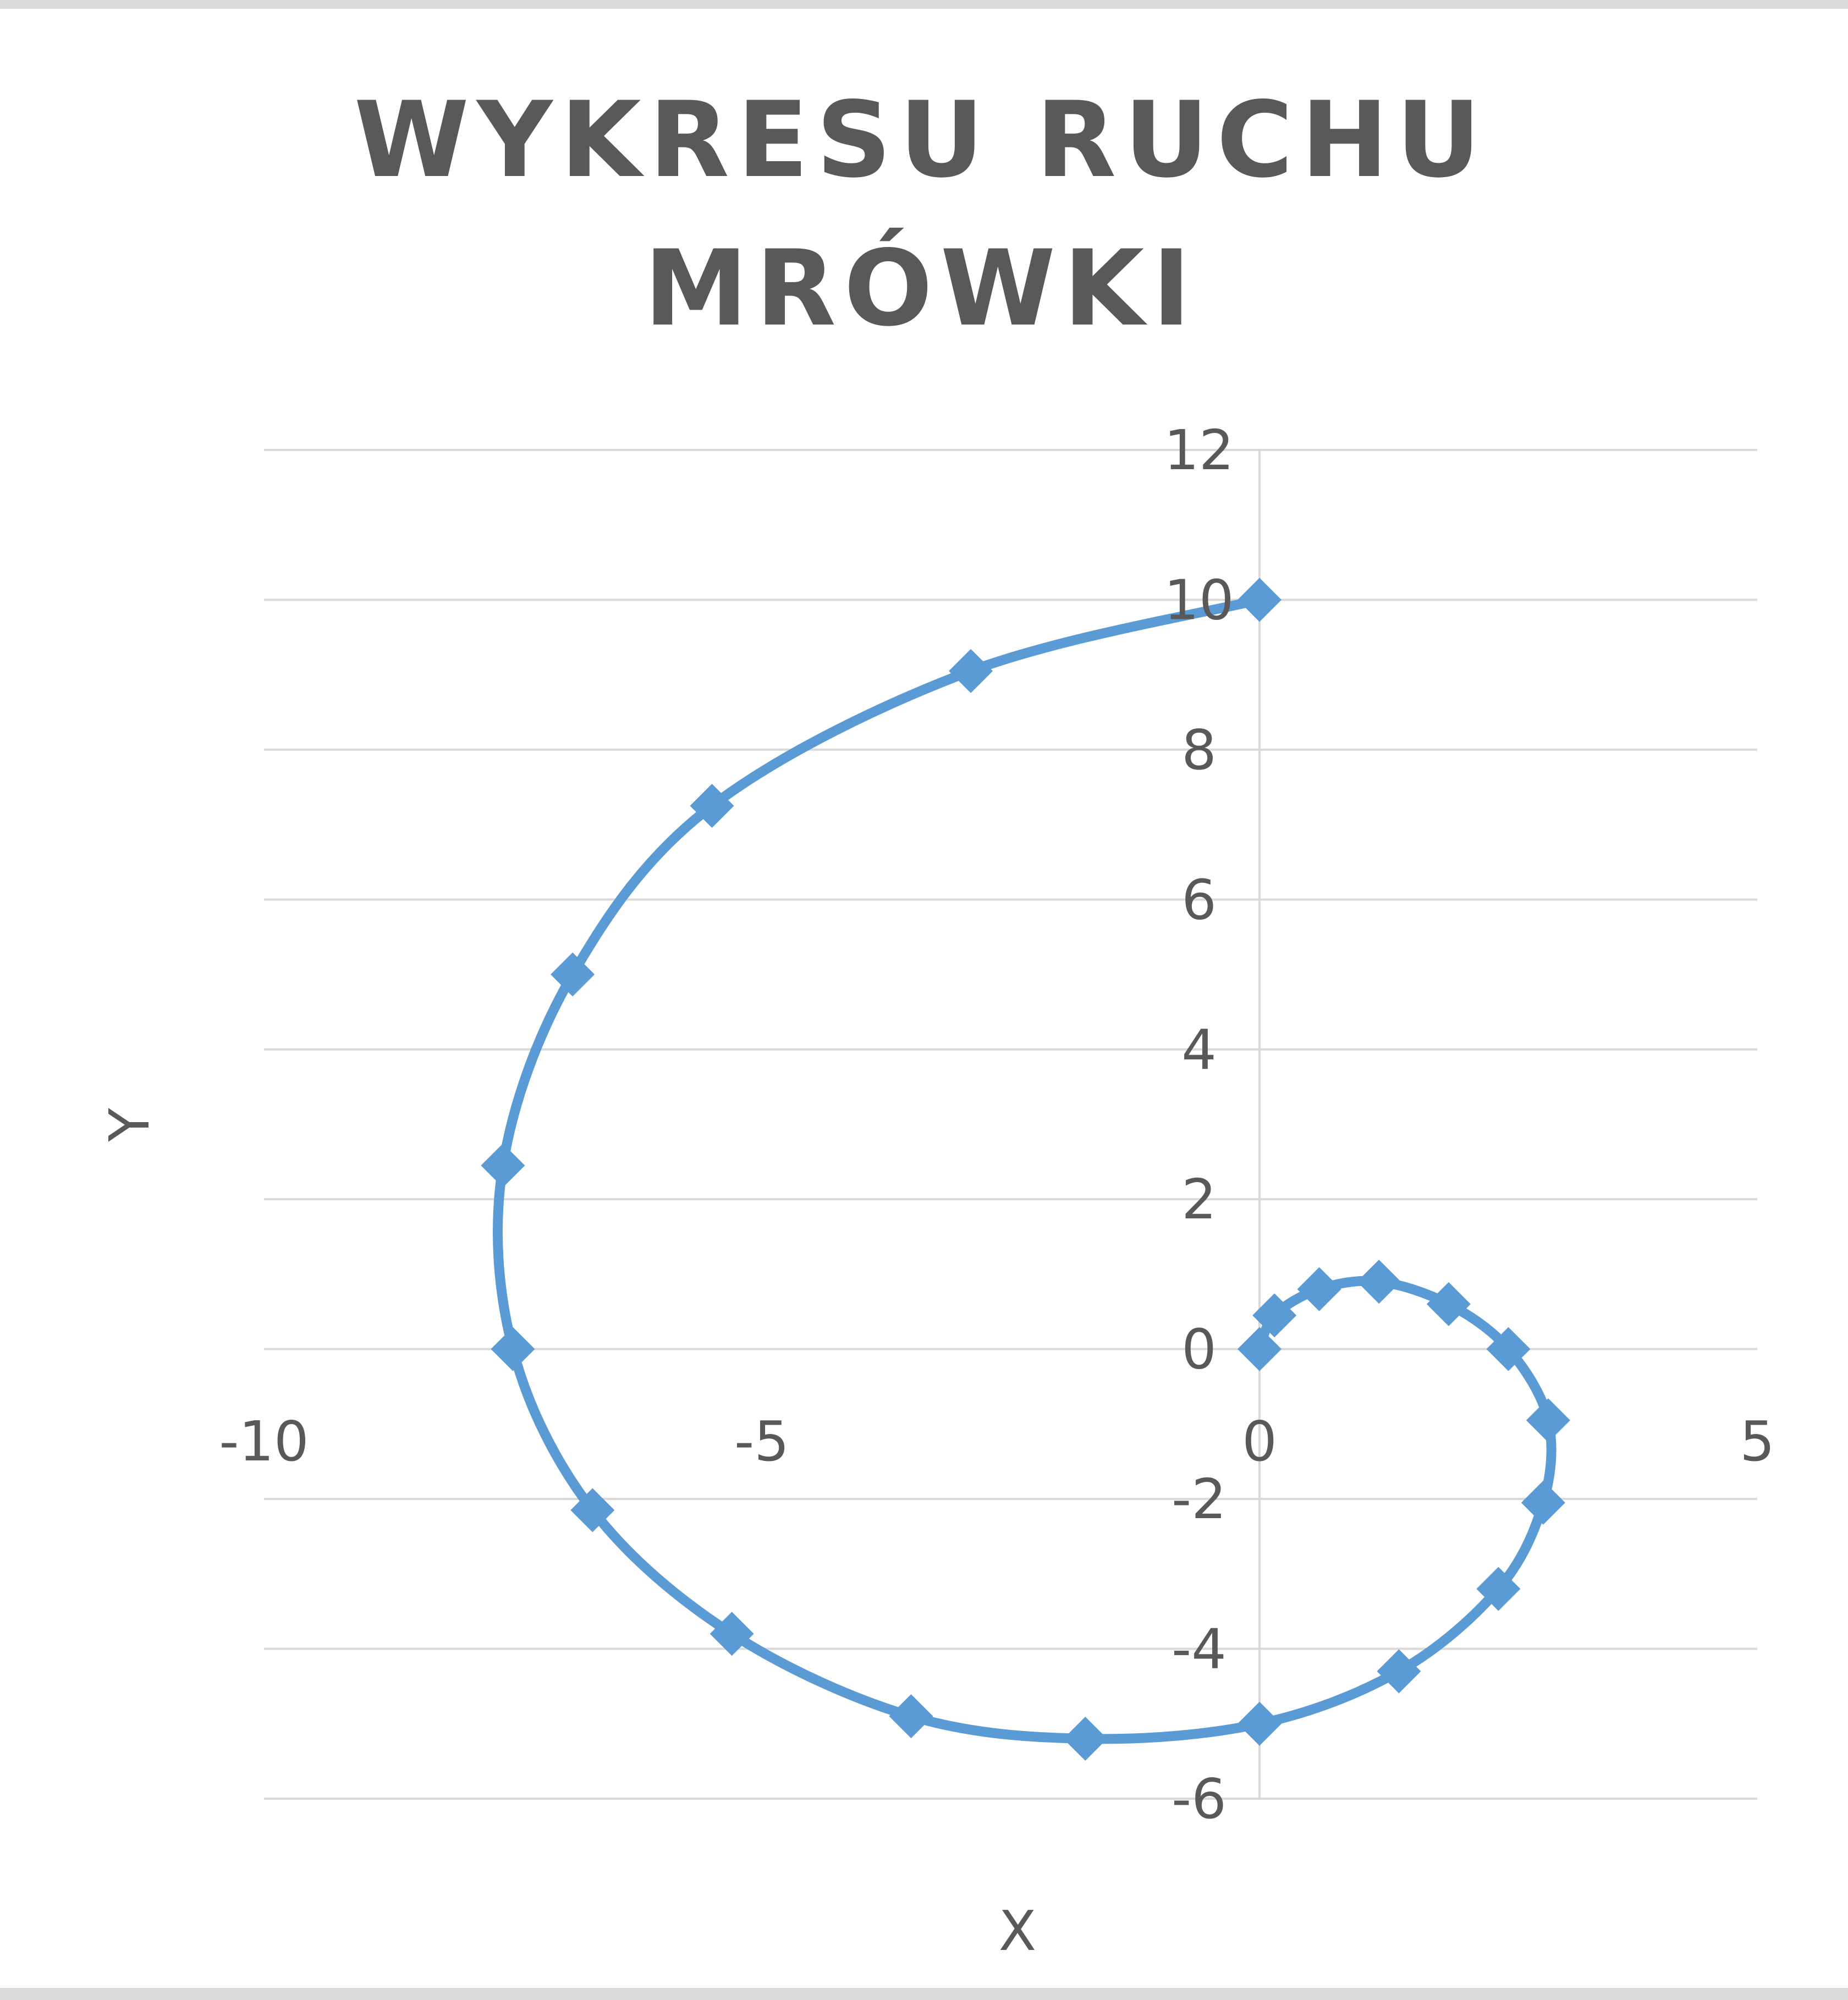 The image size is (1848, 2000). What do you see at coordinates (921, 288) in the screenshot?
I see `chart-title-line-2: MRÓWKI` at bounding box center [921, 288].